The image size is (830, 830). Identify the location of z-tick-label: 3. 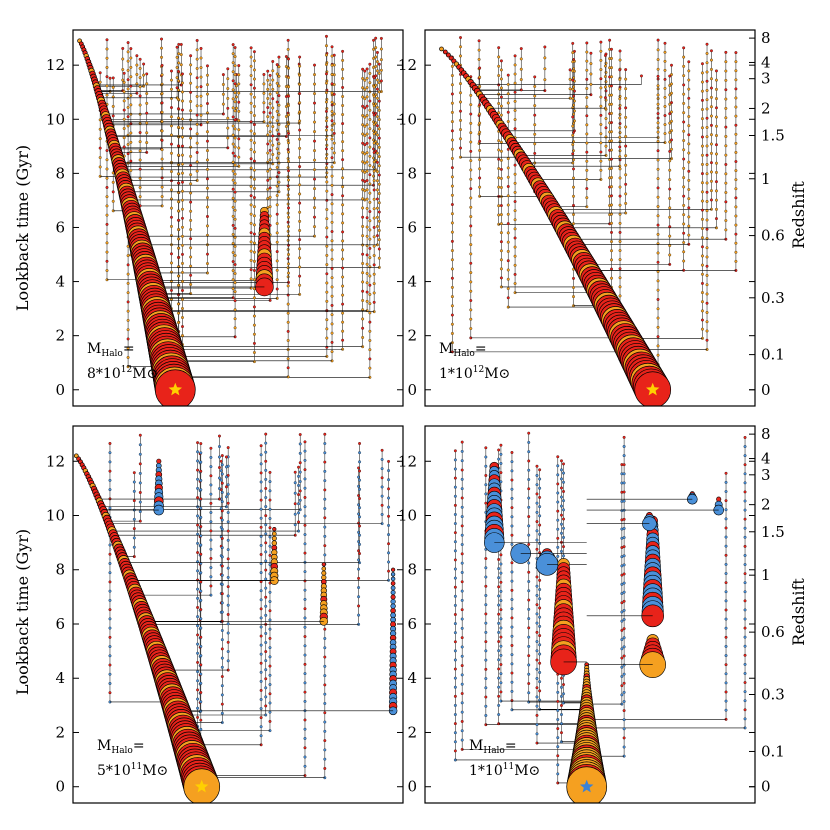
(766, 475).